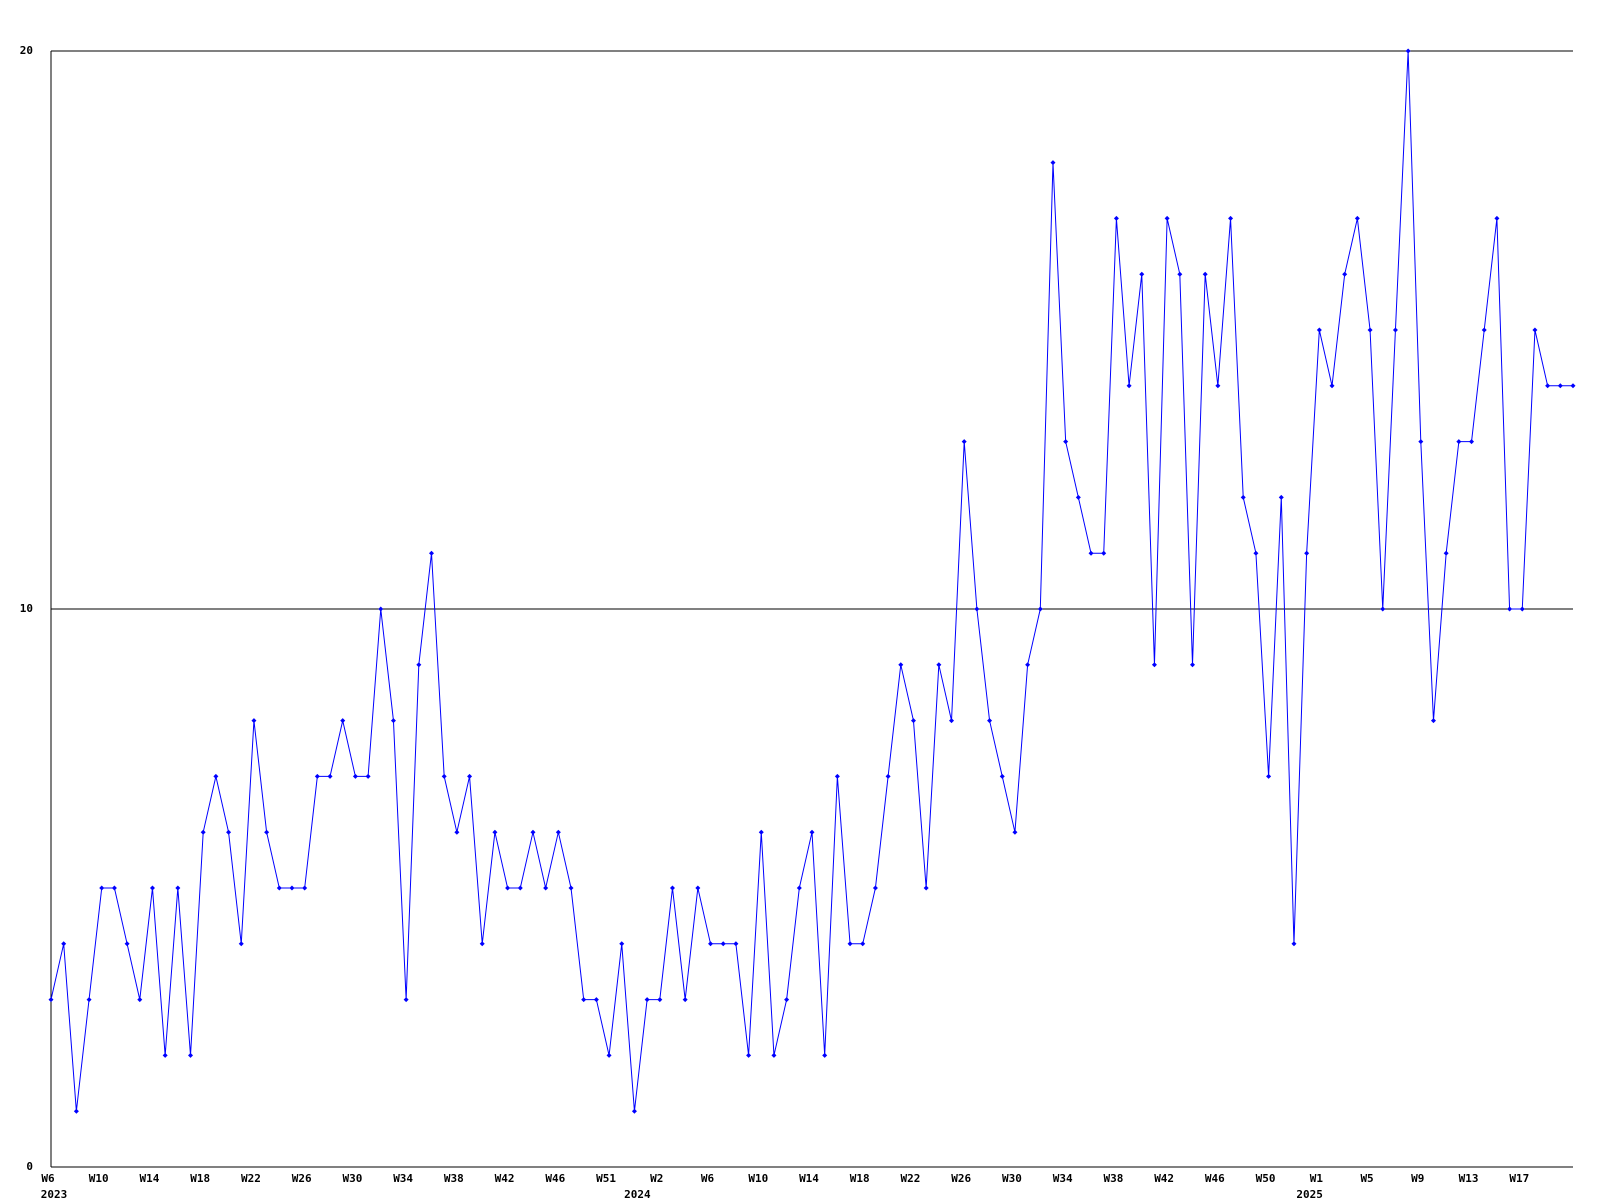 This screenshot has height=1200, width=1600. What do you see at coordinates (656, 1178) in the screenshot?
I see `x-tick-label: W2` at bounding box center [656, 1178].